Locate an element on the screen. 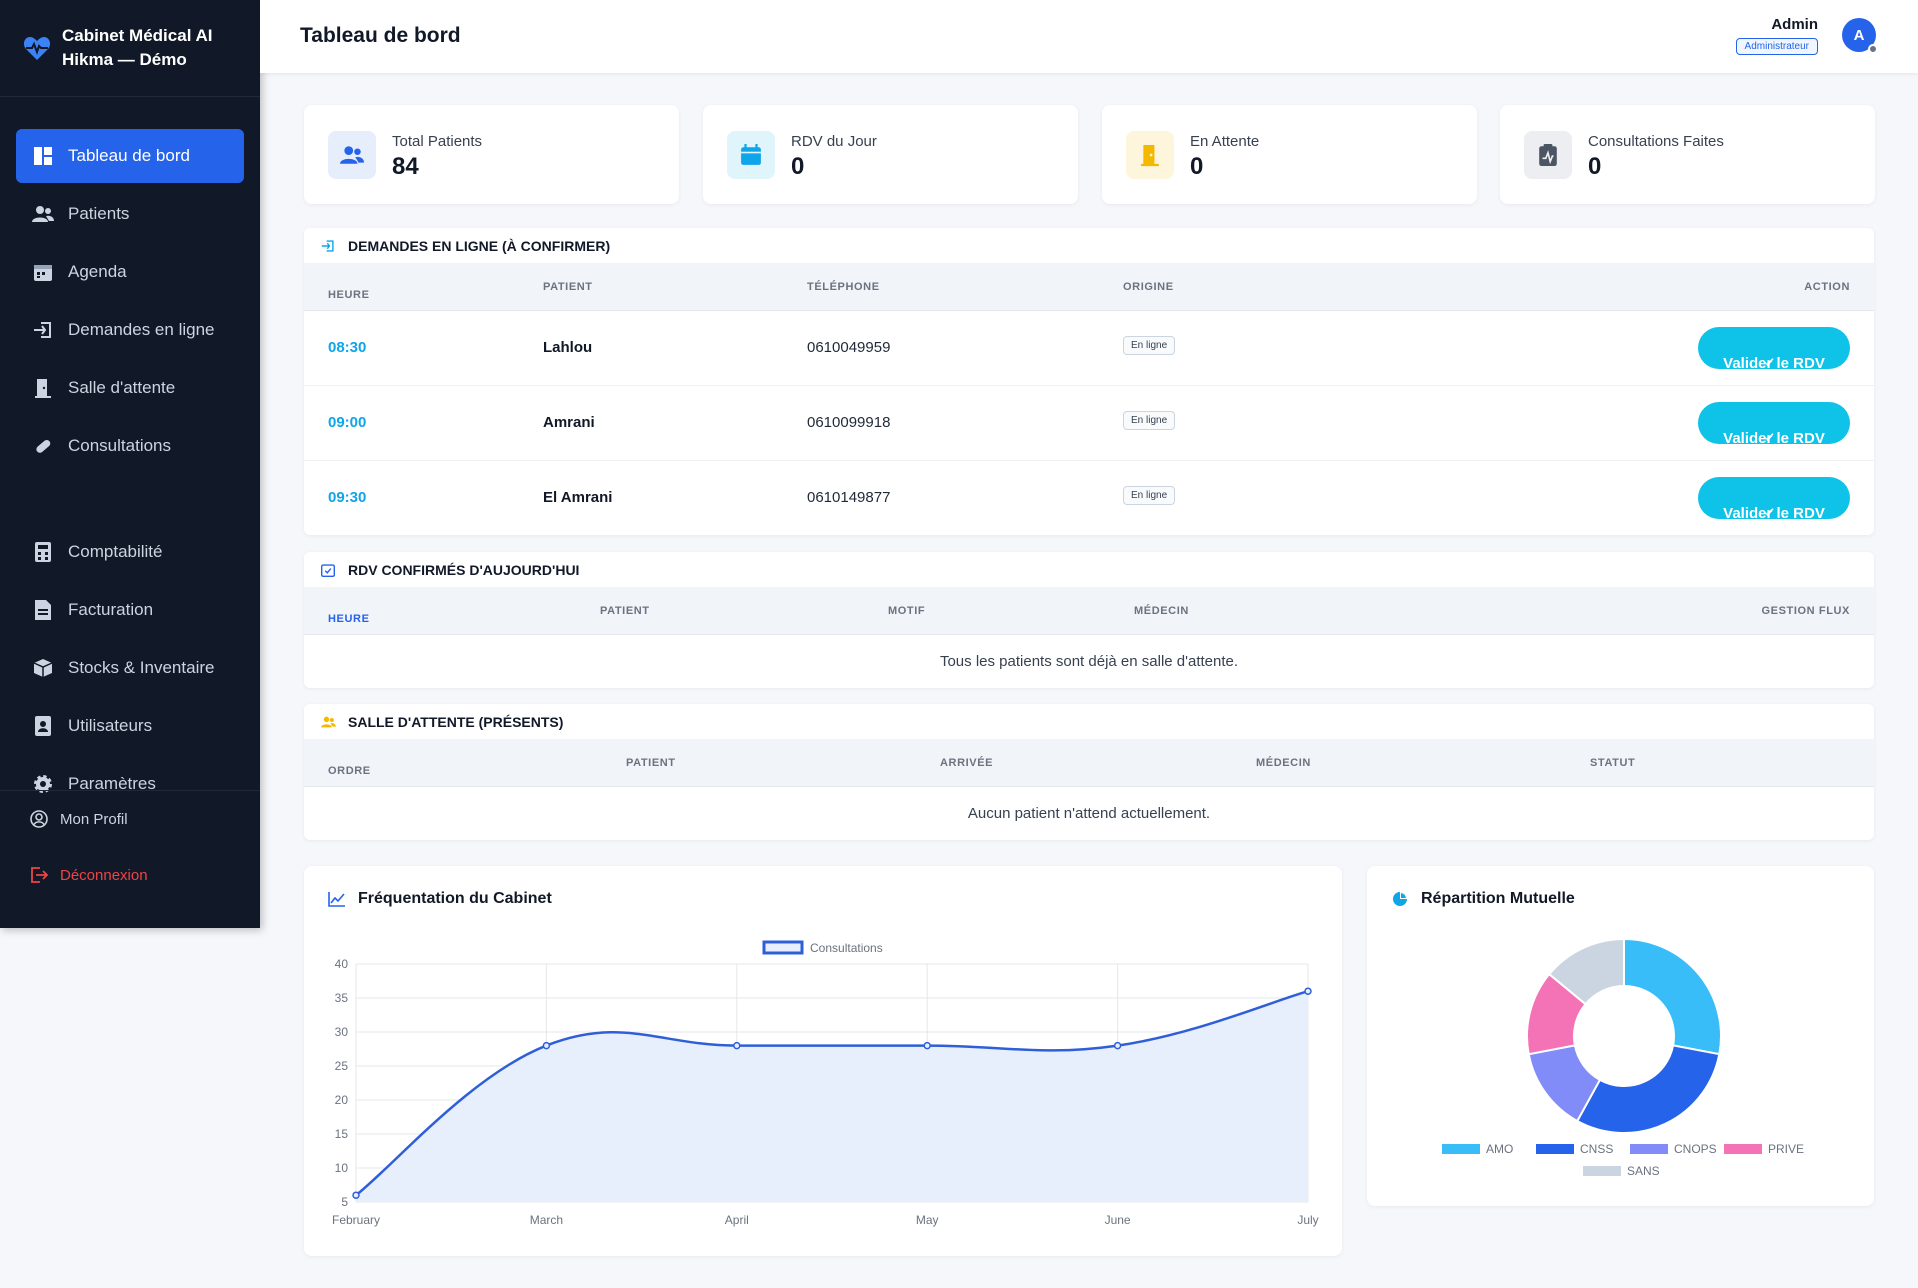 The image size is (1918, 1288). nav-item-consultations: Consultations is located at coordinates (130, 446).